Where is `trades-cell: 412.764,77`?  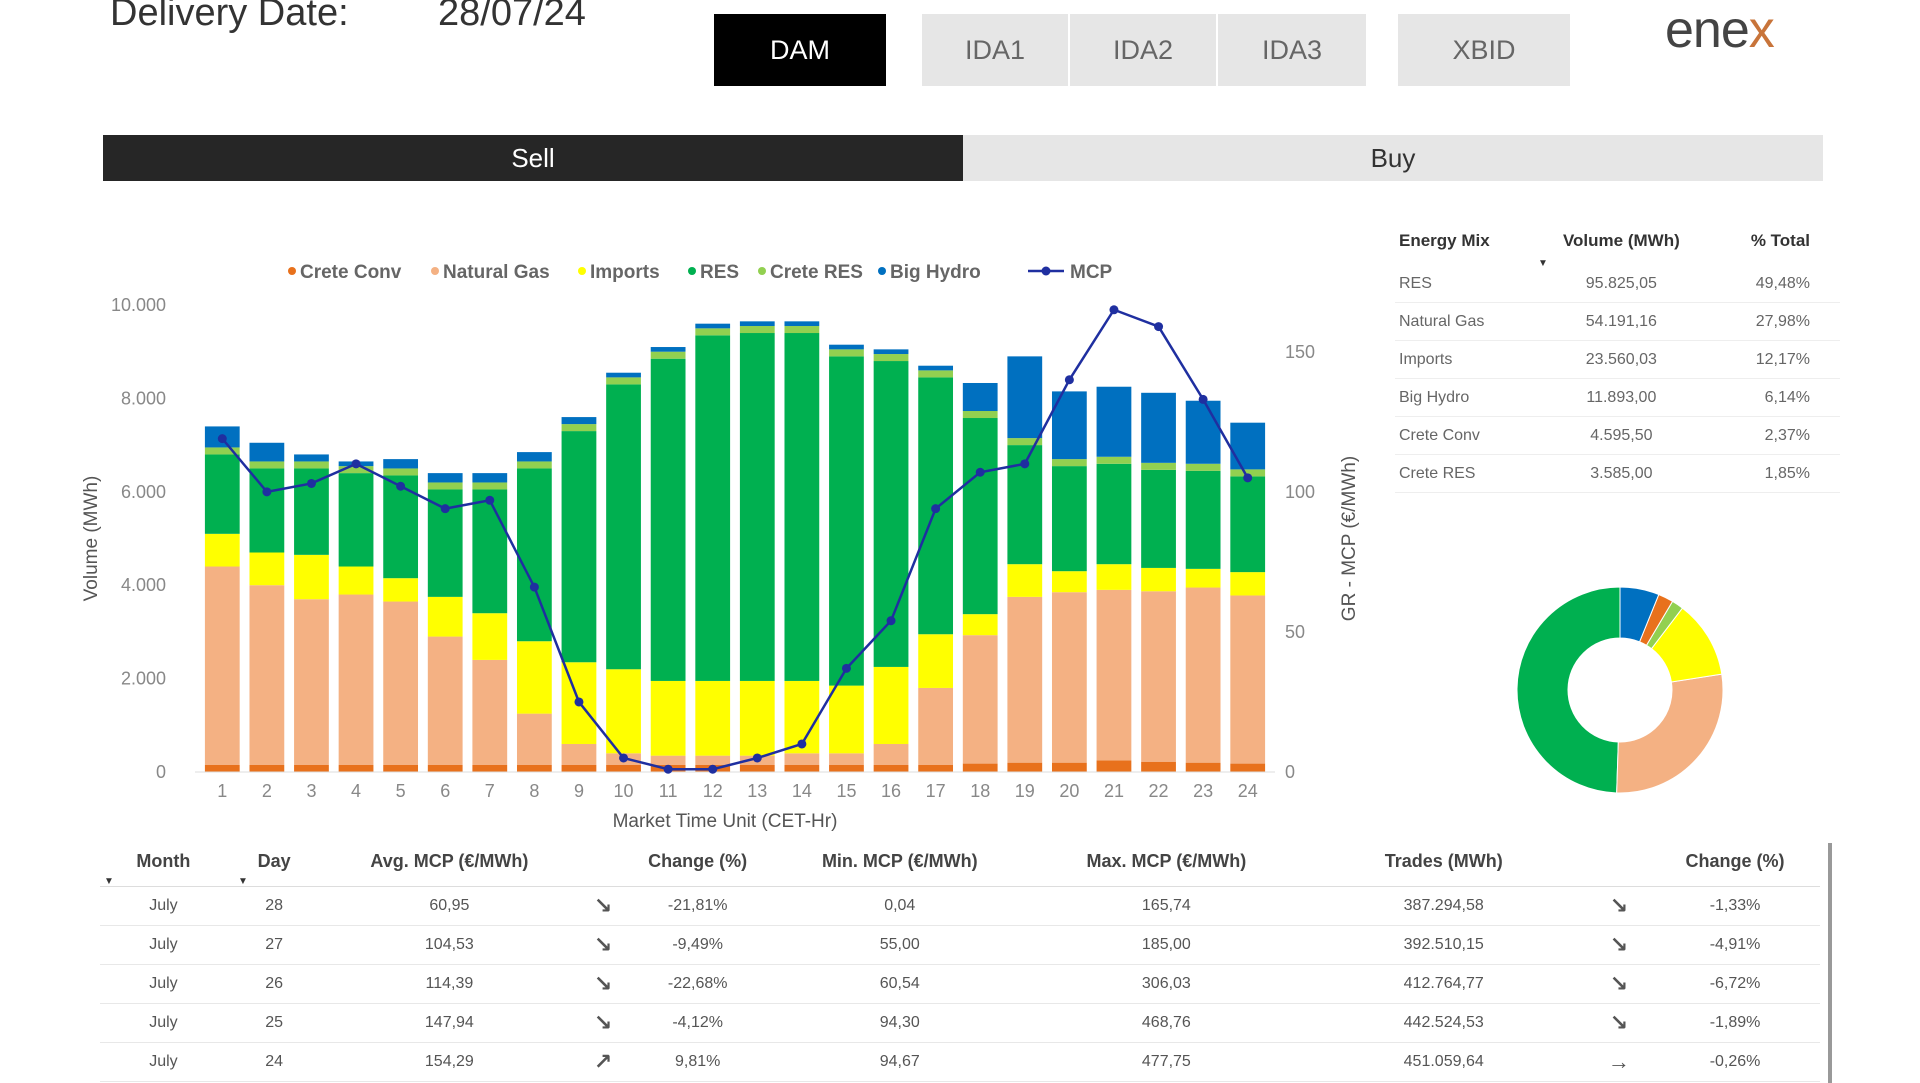
trades-cell: 412.764,77 is located at coordinates (1443, 984).